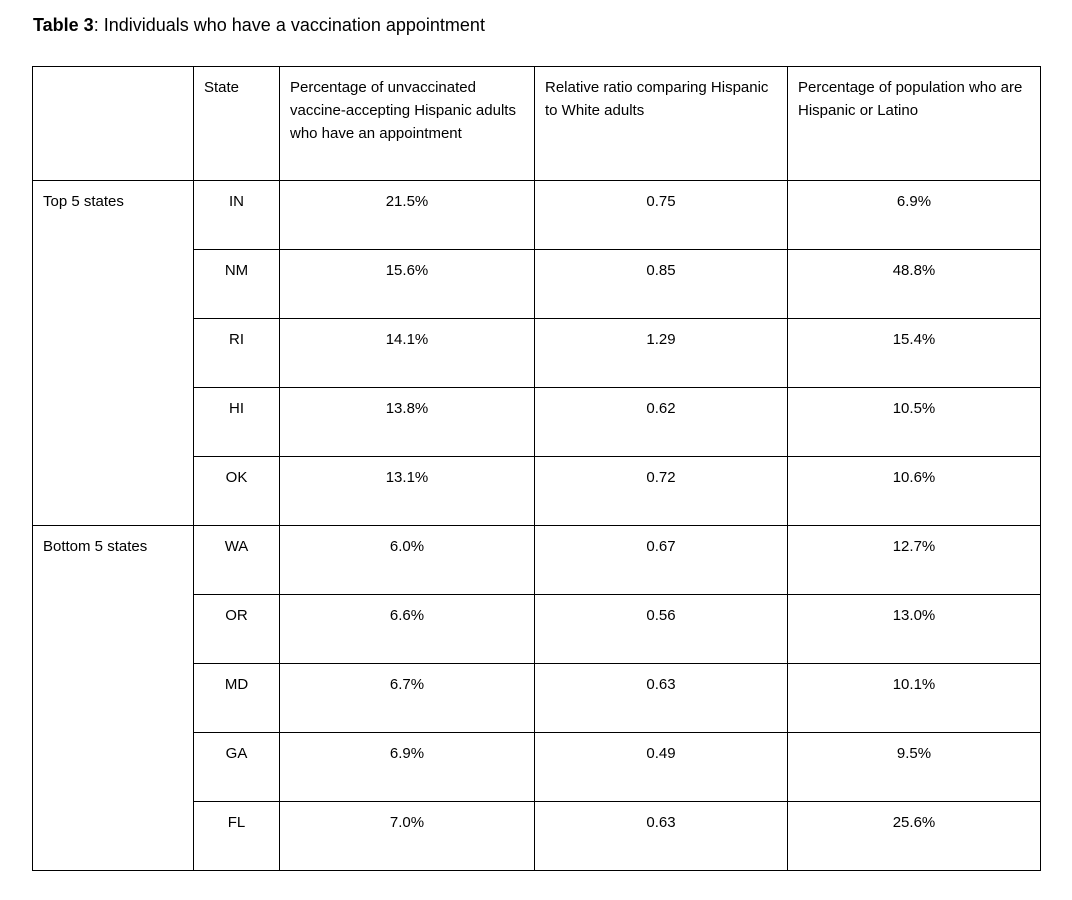  I want to click on pct-hispanic-cell: 13.0%, so click(914, 629).